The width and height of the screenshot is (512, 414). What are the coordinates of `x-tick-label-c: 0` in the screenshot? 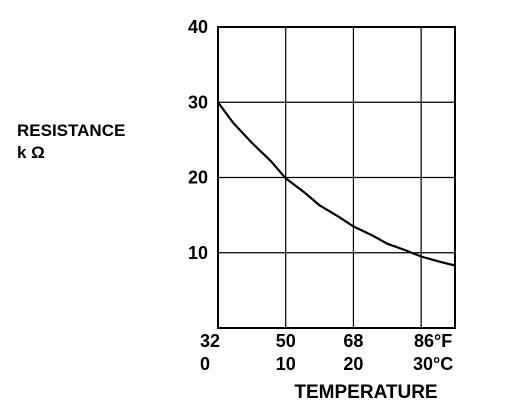 It's located at (205, 364).